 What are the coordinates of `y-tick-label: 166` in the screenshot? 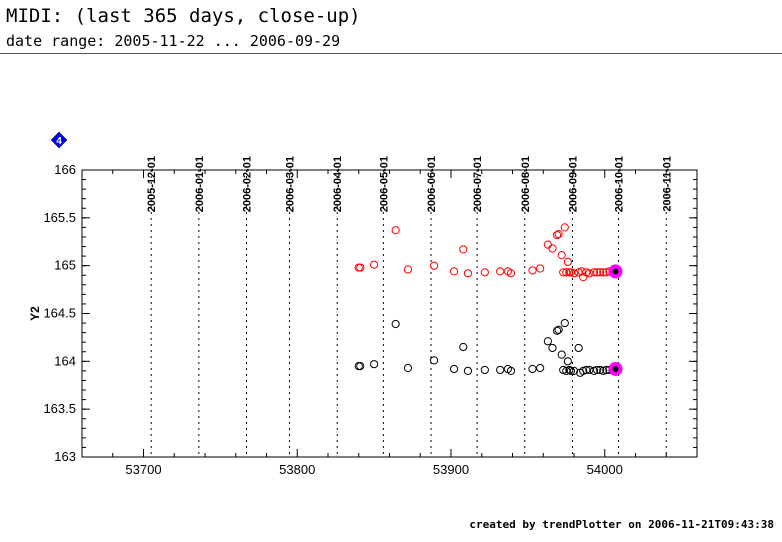 It's located at (65, 169).